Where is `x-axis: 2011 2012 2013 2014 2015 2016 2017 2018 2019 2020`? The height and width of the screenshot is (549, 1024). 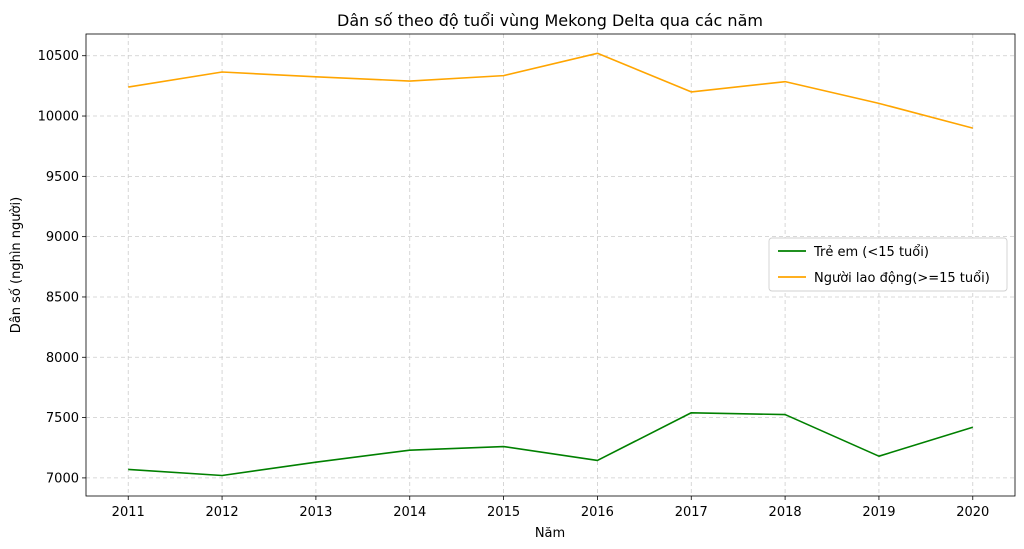
x-axis: 2011 2012 2013 2014 2015 2016 2017 2018 2019 2020 is located at coordinates (550, 508).